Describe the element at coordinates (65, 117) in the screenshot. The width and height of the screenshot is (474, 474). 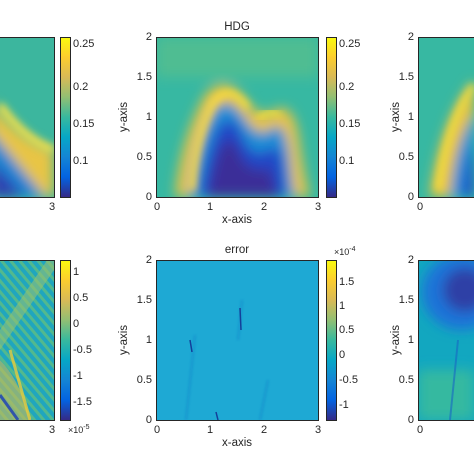
I see `colorbar-top-left` at that location.